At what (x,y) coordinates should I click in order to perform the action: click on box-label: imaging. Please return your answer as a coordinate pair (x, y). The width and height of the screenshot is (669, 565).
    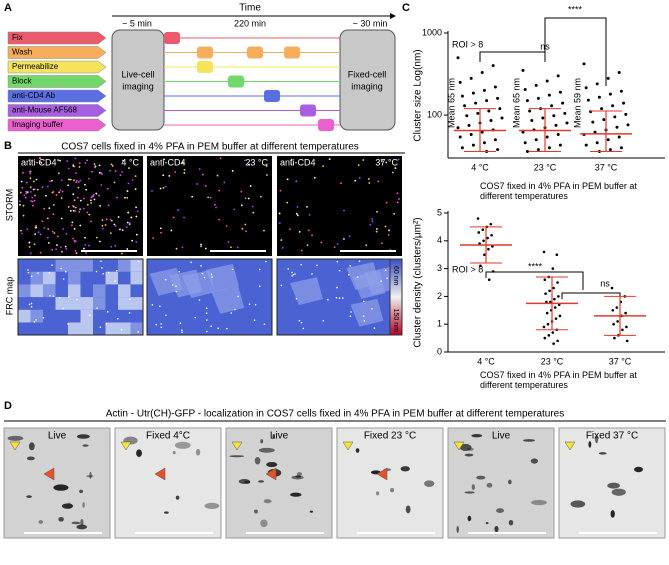
    Looking at the image, I should click on (367, 86).